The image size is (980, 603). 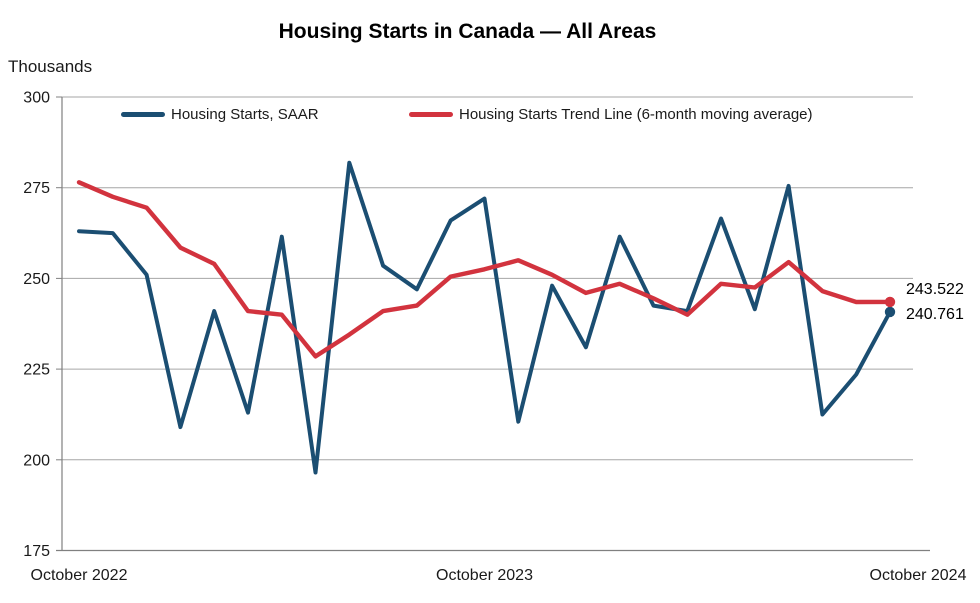 I want to click on y-tick-label: 275, so click(x=36, y=188).